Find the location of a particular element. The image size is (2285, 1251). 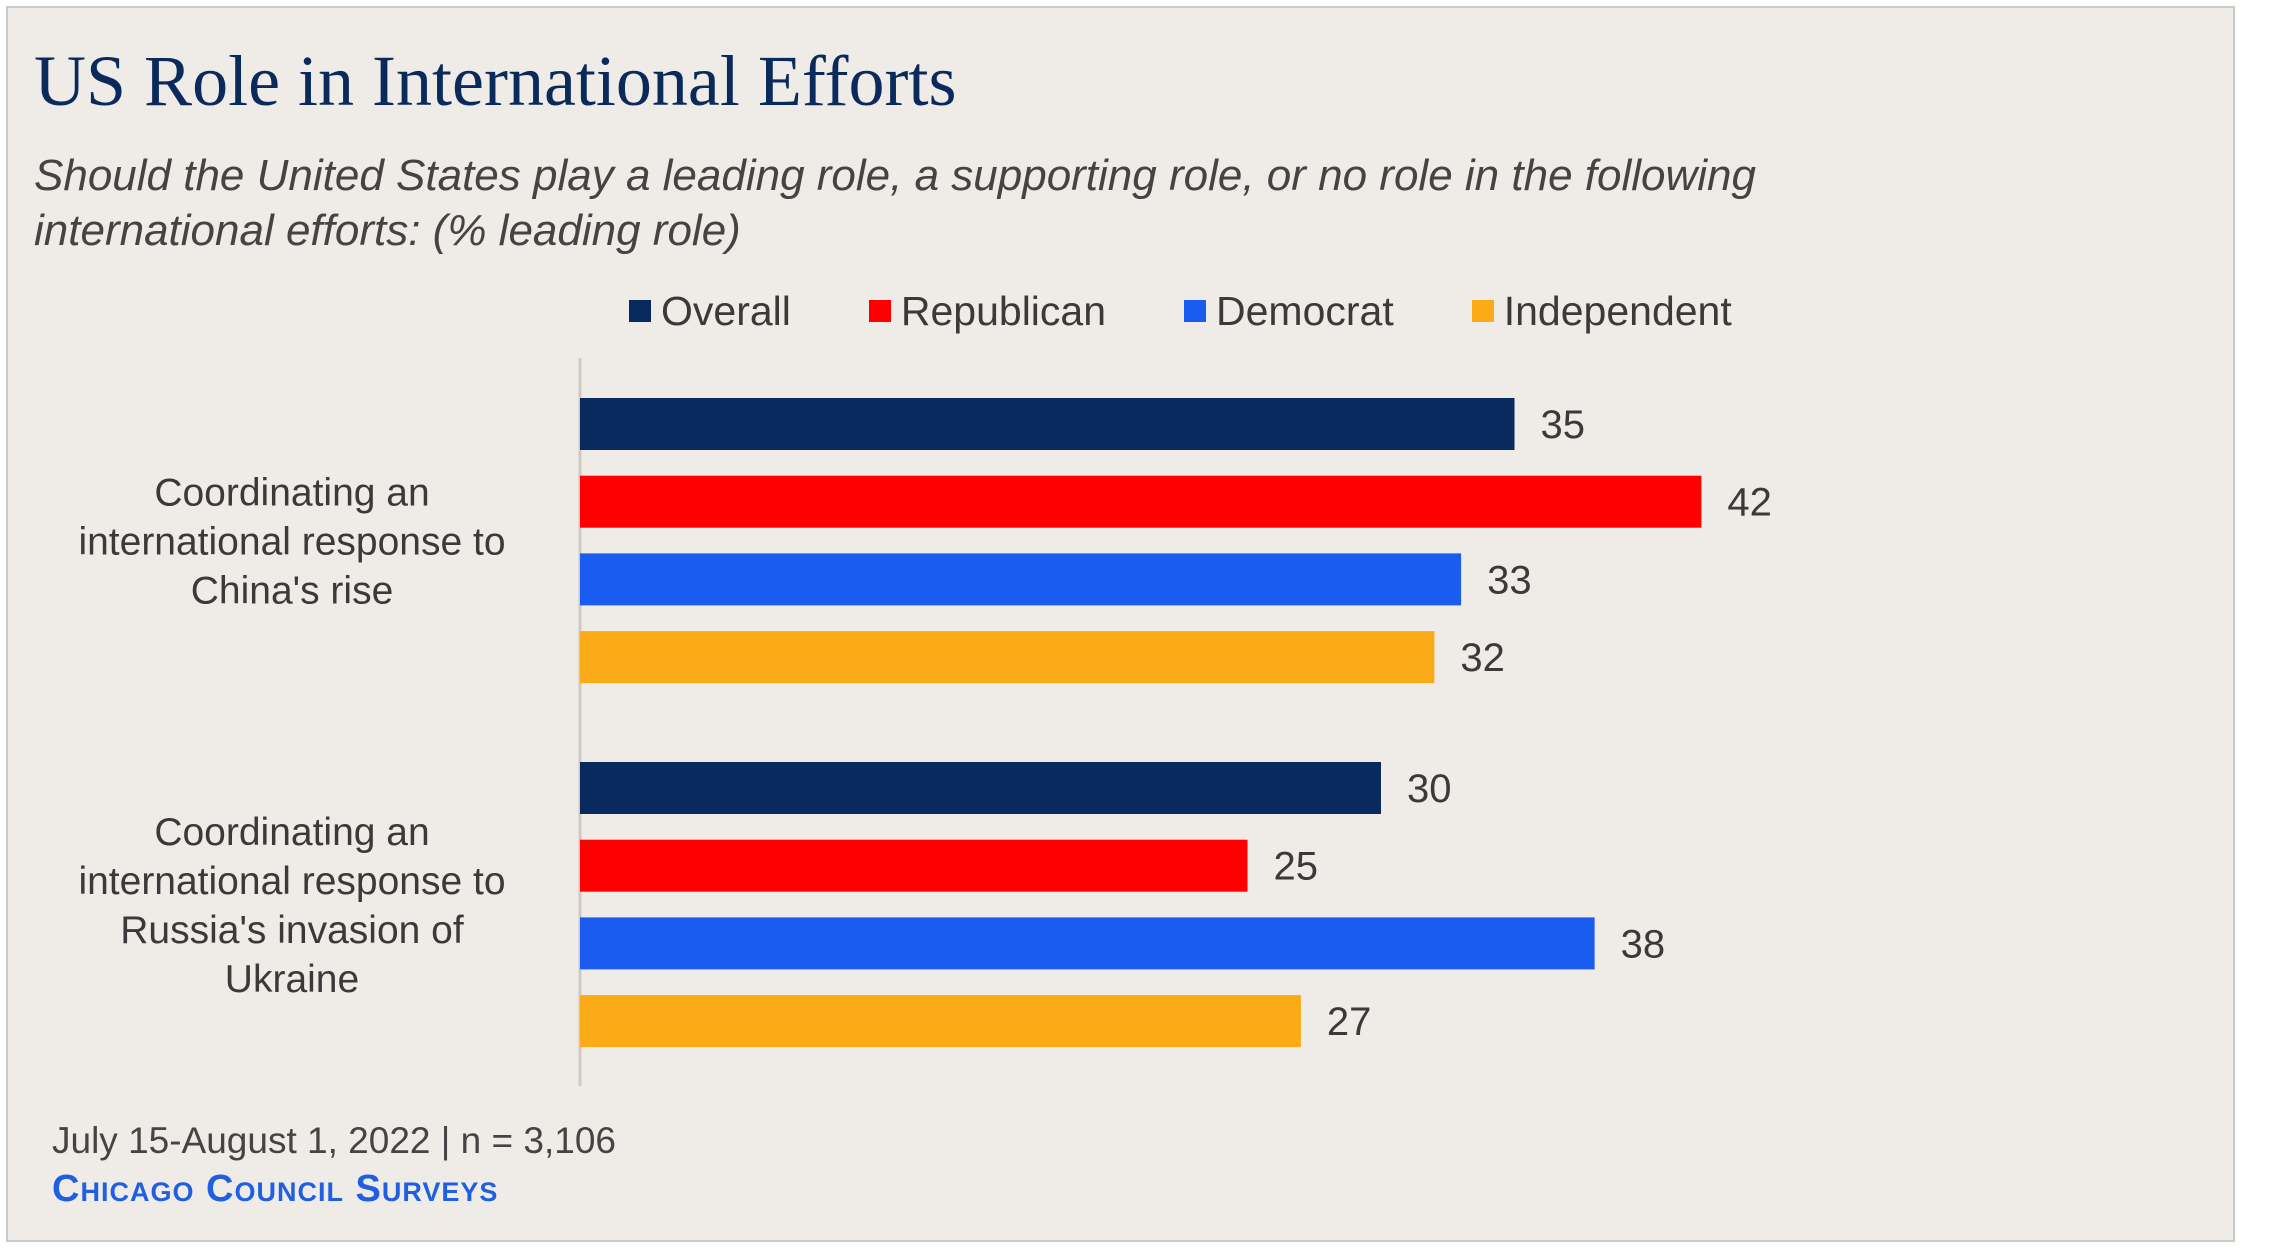

legend-item-independent: Independent is located at coordinates (1601, 311).